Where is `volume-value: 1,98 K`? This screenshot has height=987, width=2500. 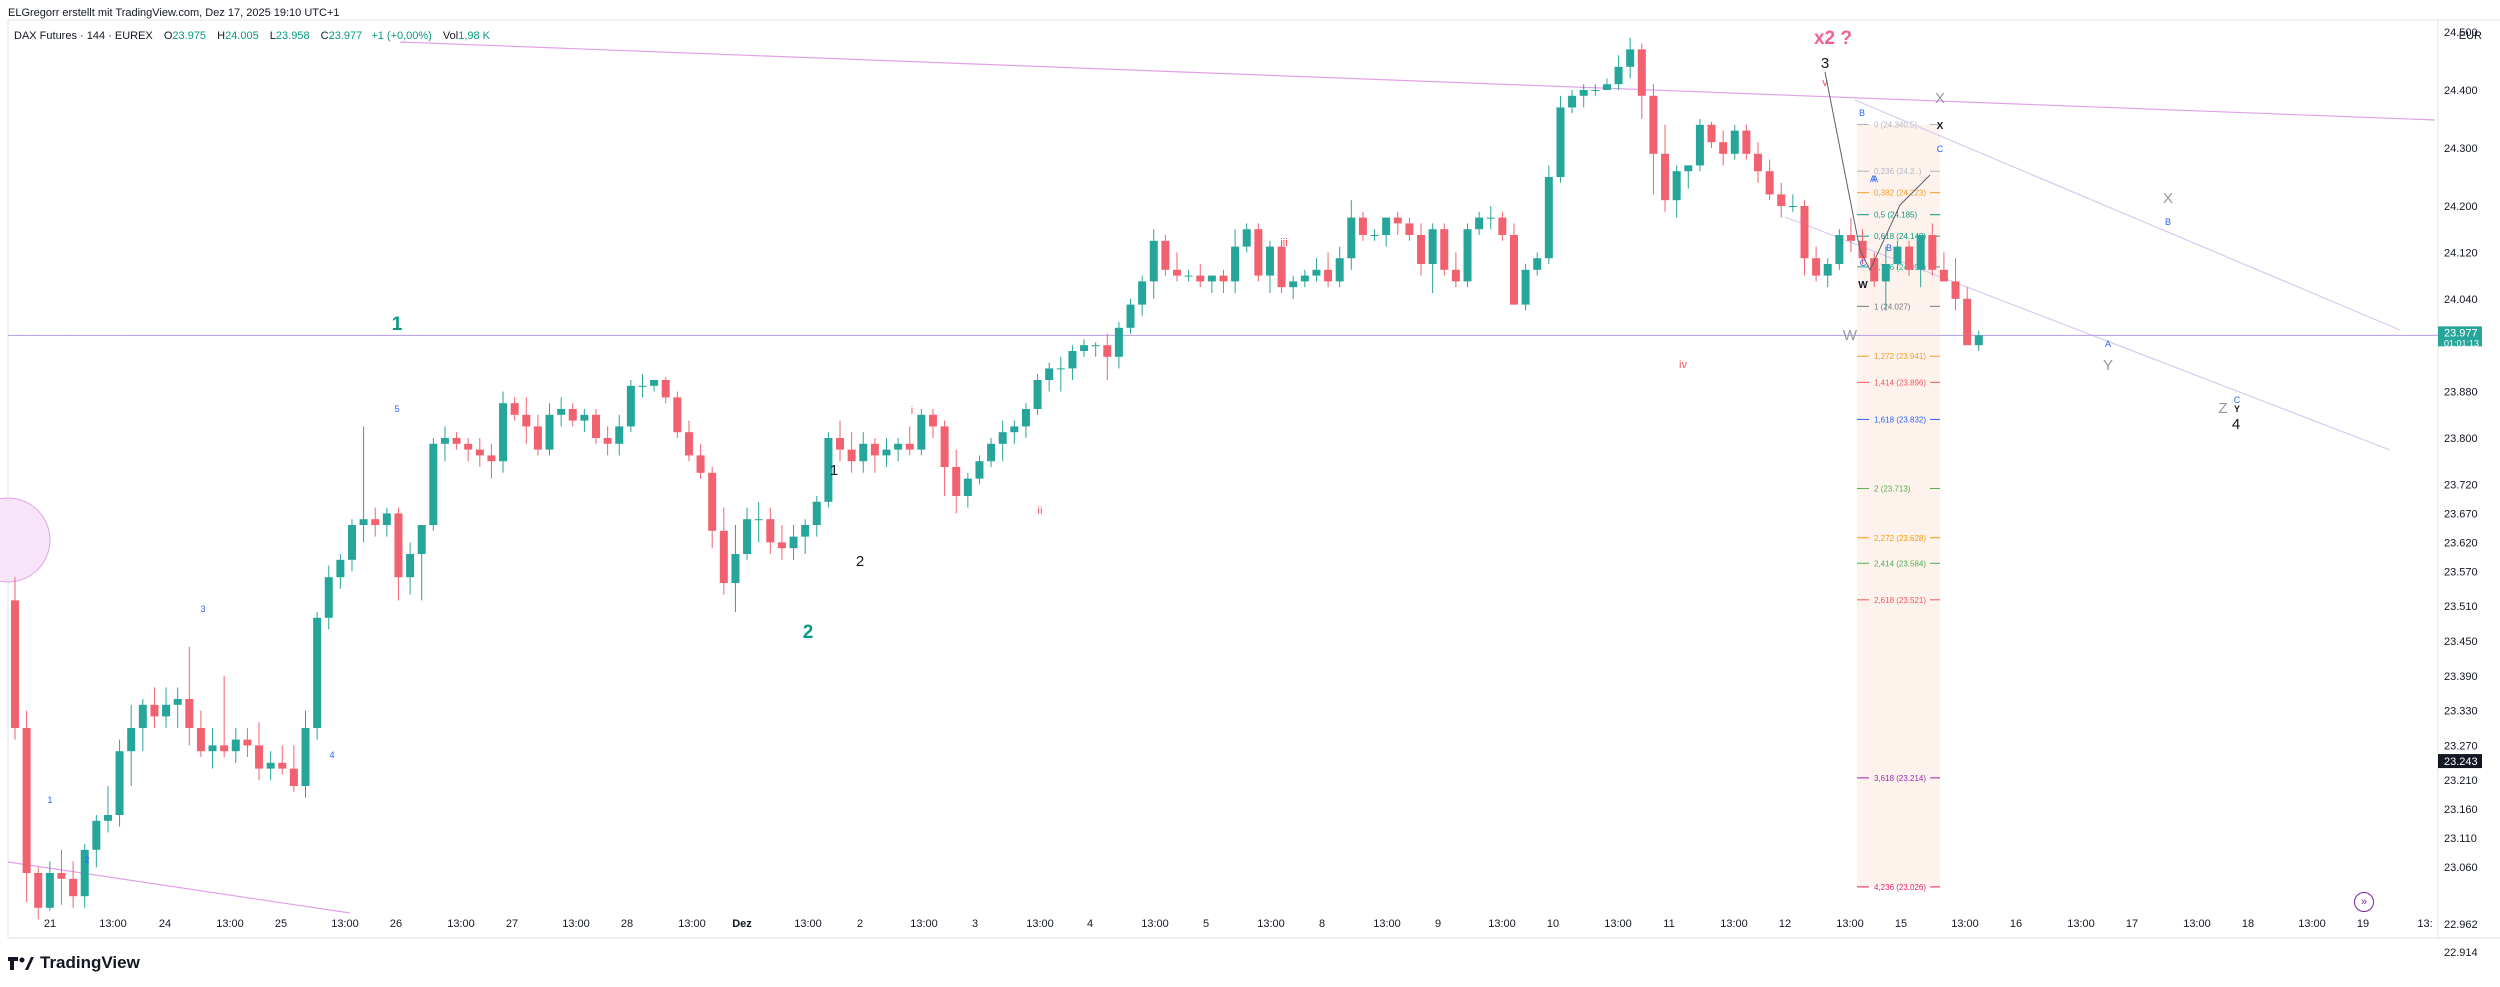
volume-value: 1,98 K is located at coordinates (474, 36).